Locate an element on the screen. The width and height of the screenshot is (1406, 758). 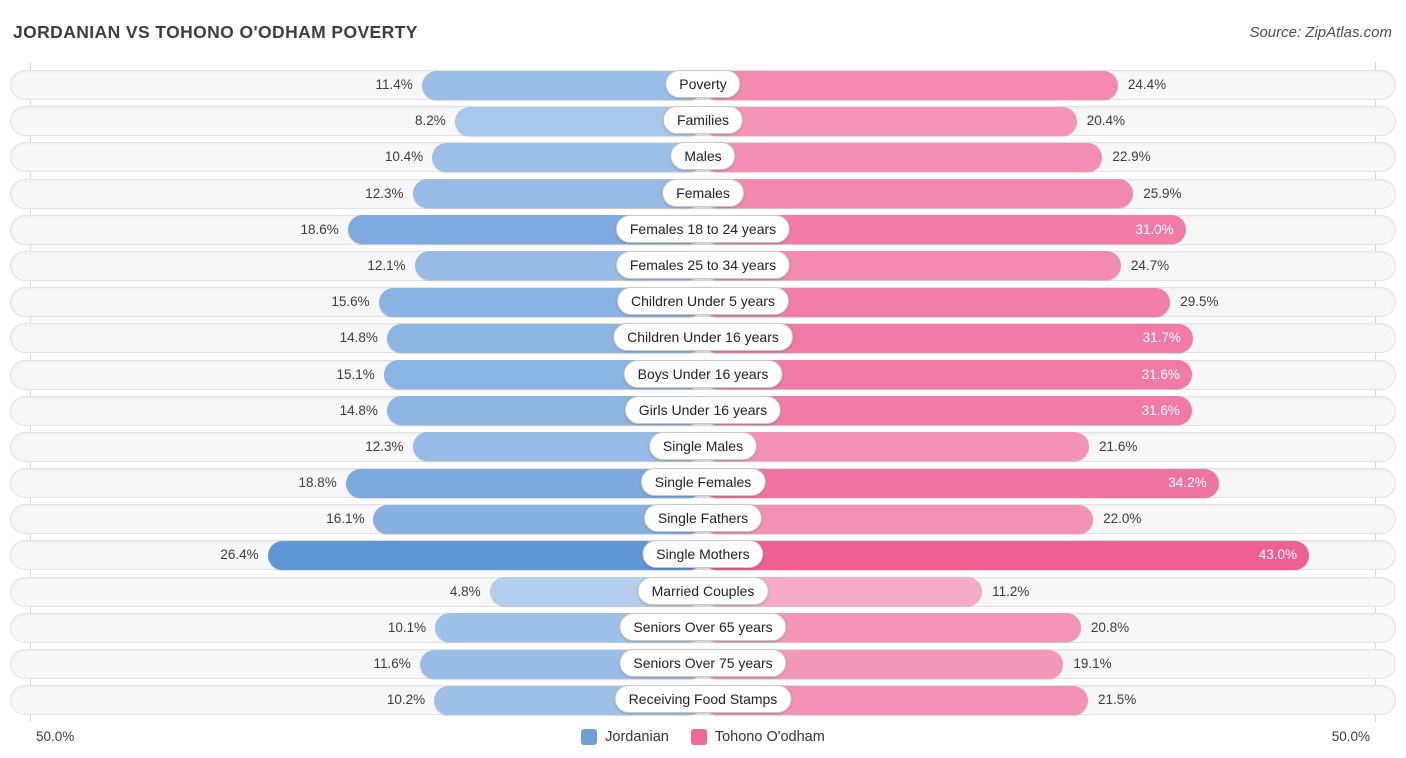
jordanian-value: 15.6% is located at coordinates (350, 302).